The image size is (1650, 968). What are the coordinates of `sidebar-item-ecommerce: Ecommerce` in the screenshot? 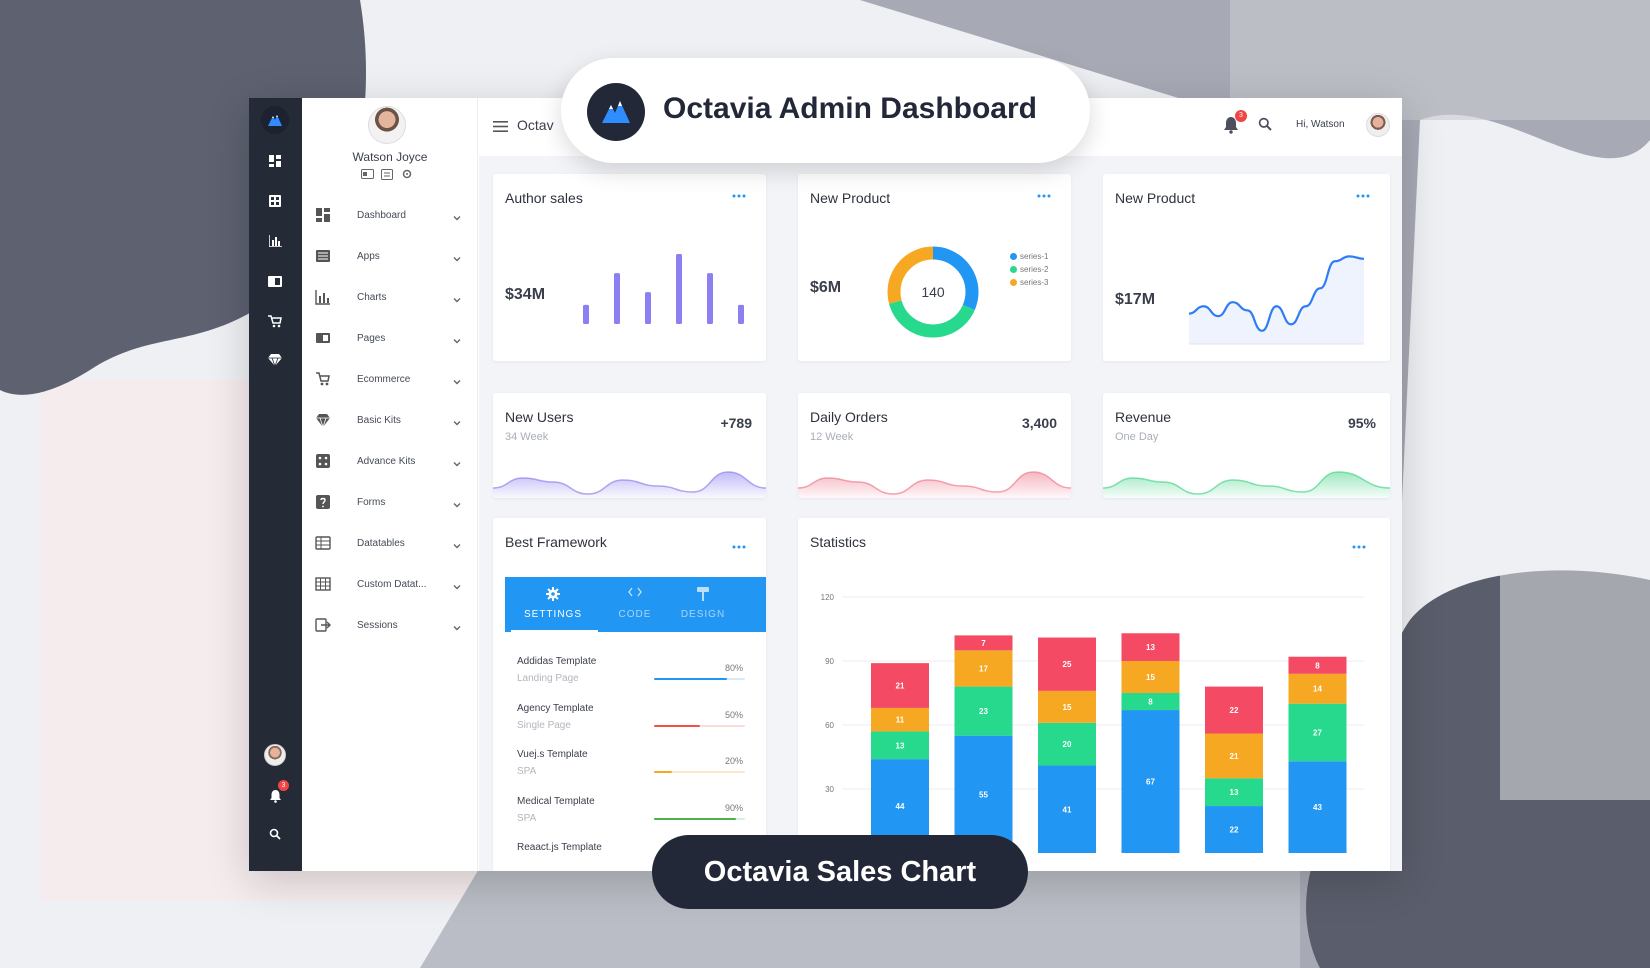 It's located at (390, 379).